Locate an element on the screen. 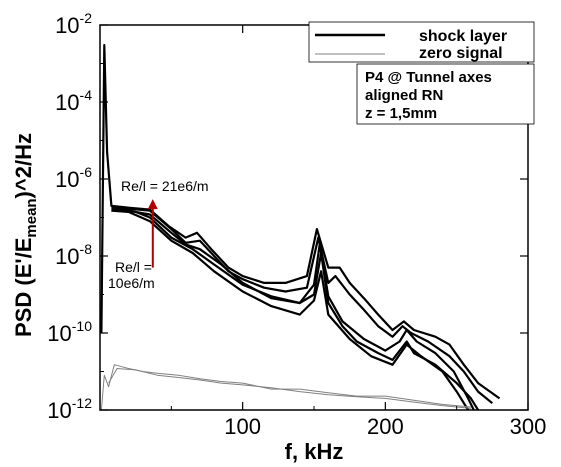  y-tick-label: 10⁻⁶ is located at coordinates (73, 178).